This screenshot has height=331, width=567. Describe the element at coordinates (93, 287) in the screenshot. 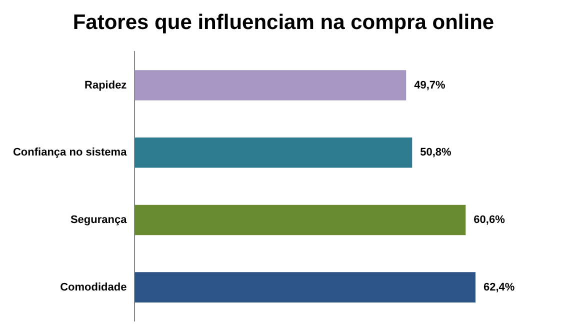

I see `y-tick-label: Comodidade` at that location.